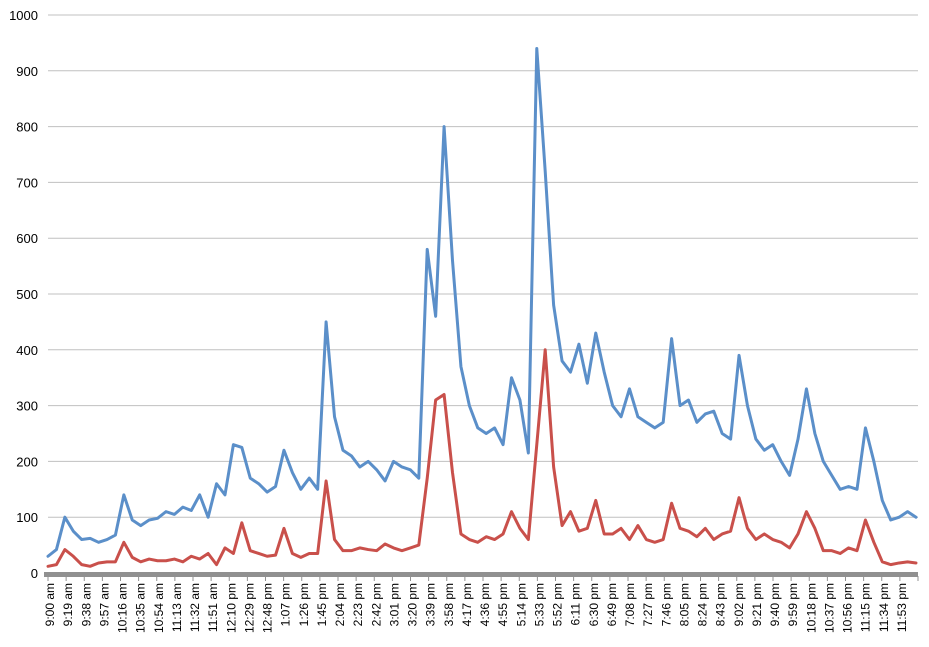 Image resolution: width=929 pixels, height=647 pixels. I want to click on x-axis-line, so click(481, 574).